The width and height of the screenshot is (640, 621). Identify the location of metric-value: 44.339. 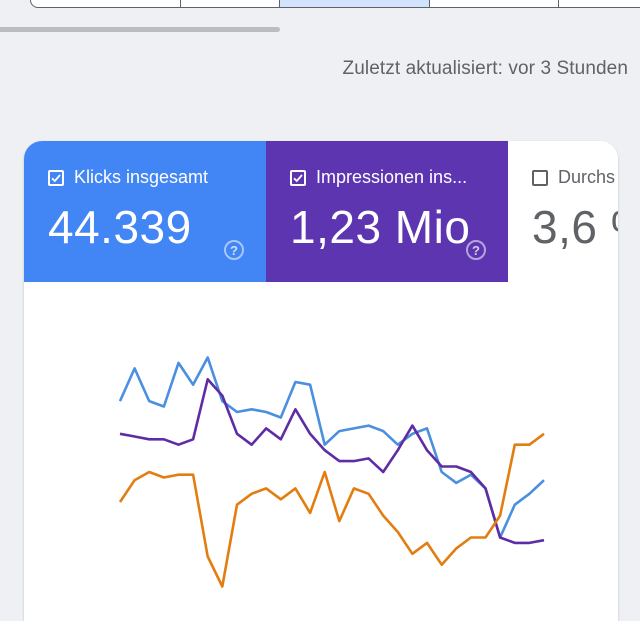
(120, 227).